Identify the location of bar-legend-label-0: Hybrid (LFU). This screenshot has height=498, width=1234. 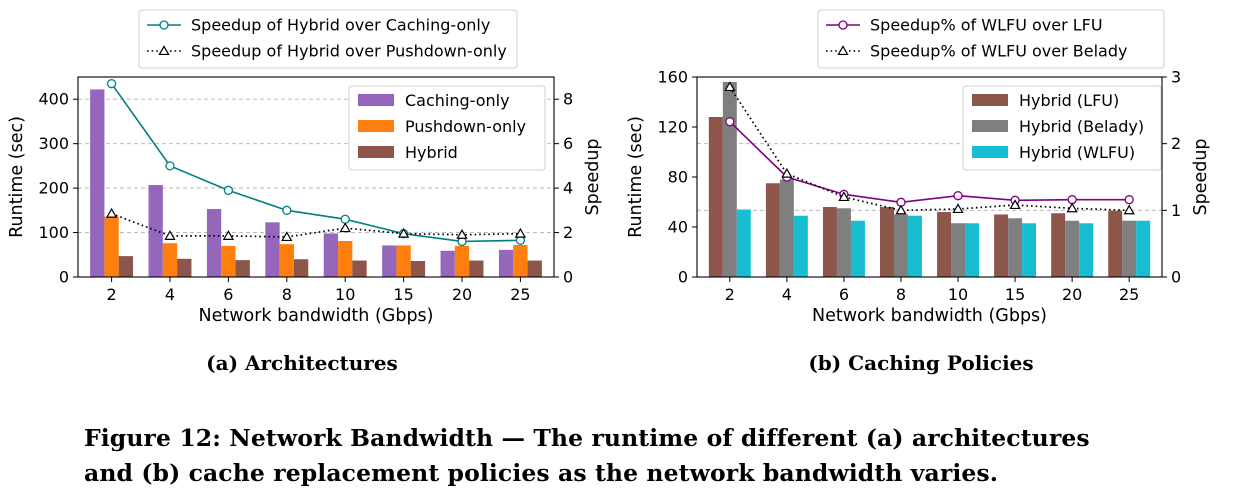
(1069, 100).